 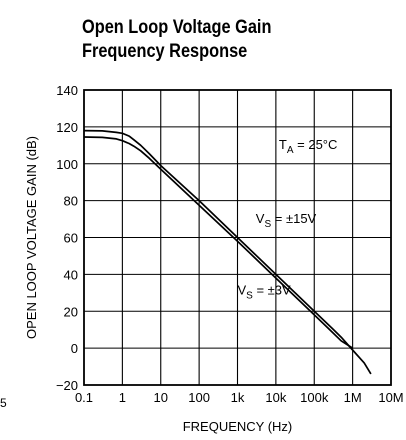 I want to click on x-tick-label: 1, so click(x=122, y=397).